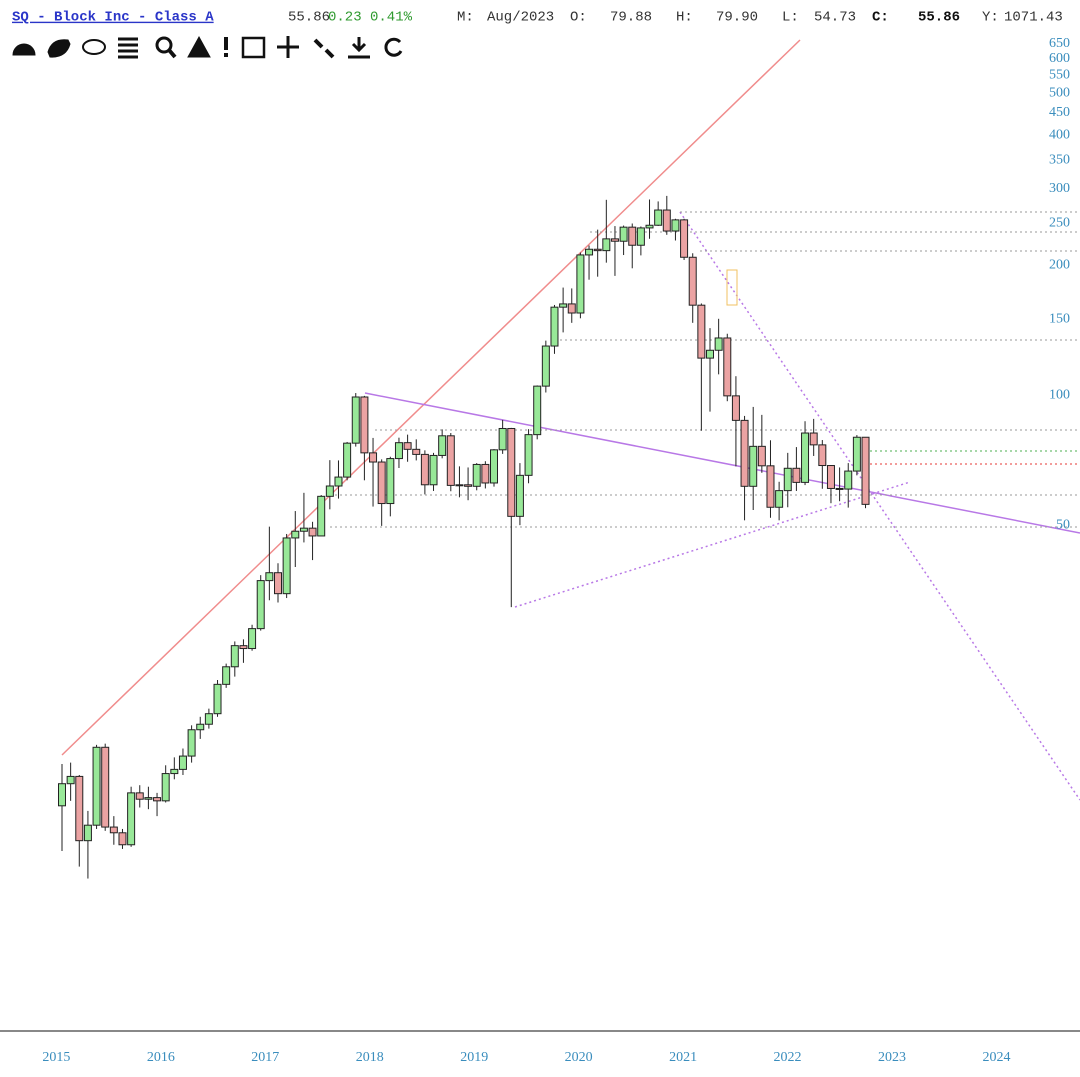 The height and width of the screenshot is (1077, 1080). What do you see at coordinates (1059, 159) in the screenshot?
I see `y-tick-label: 350` at bounding box center [1059, 159].